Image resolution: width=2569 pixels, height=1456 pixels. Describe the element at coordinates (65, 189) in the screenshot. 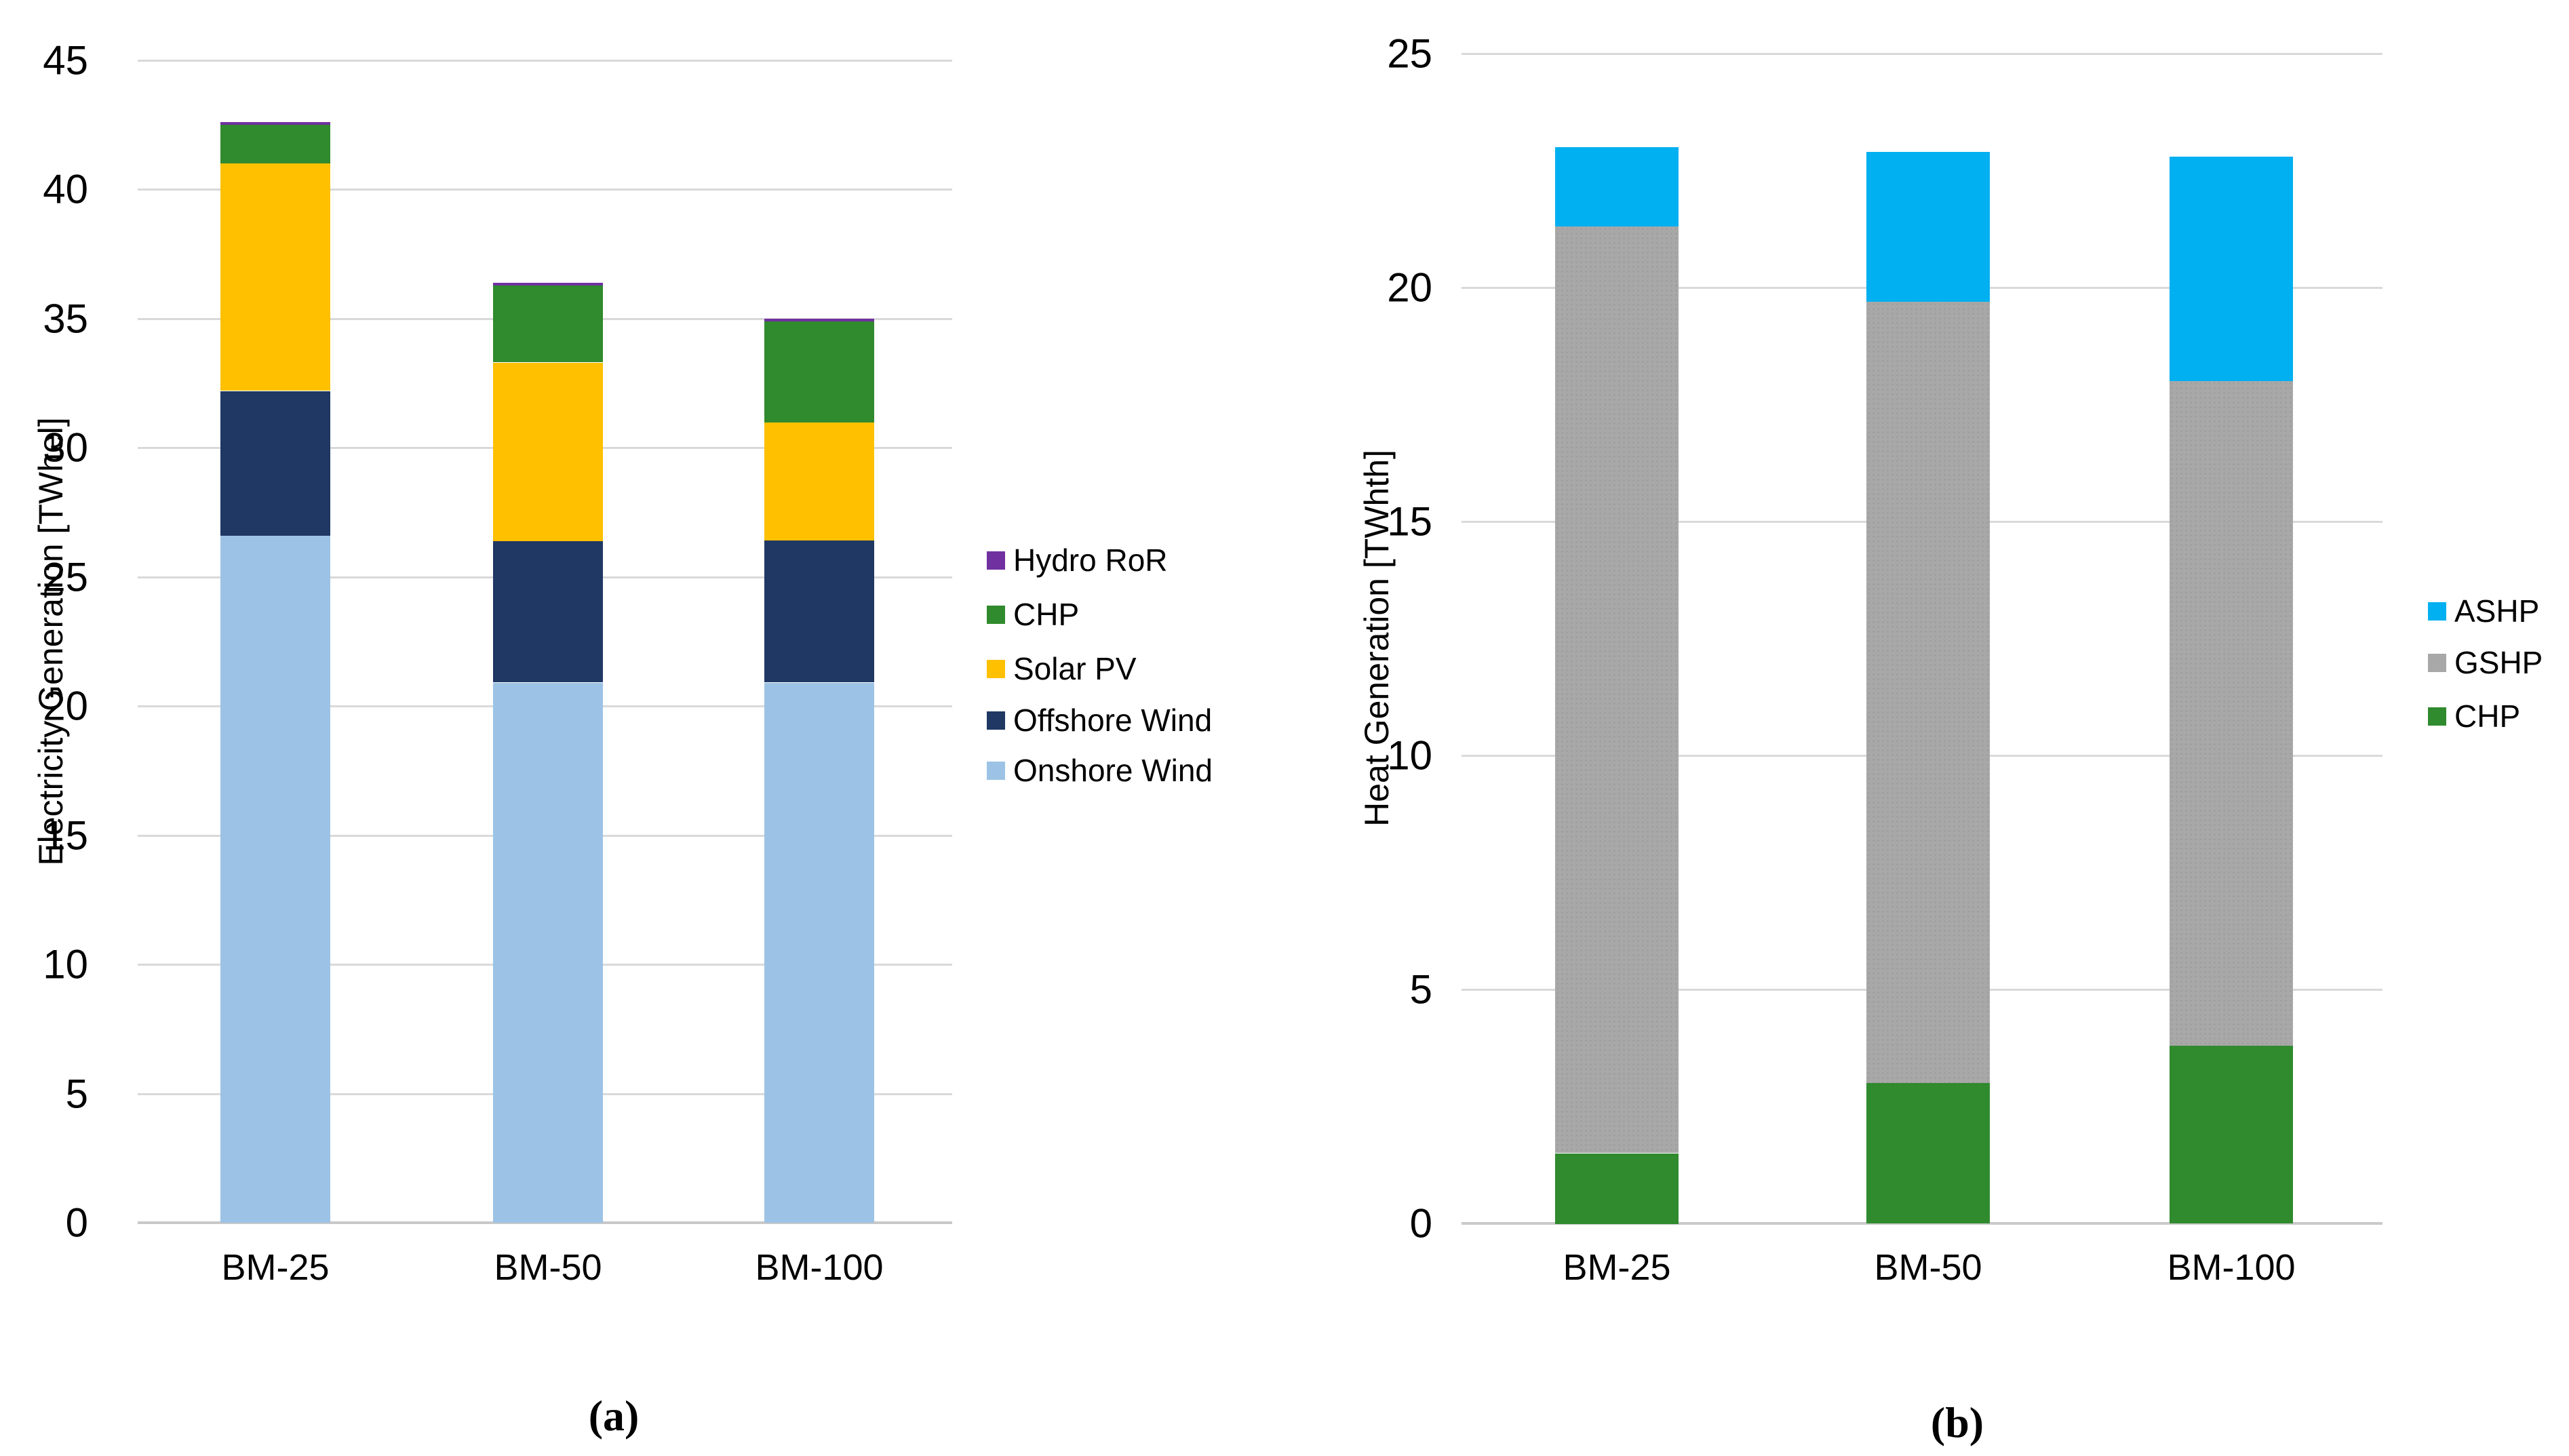

I see `y-tick-label: 40` at that location.